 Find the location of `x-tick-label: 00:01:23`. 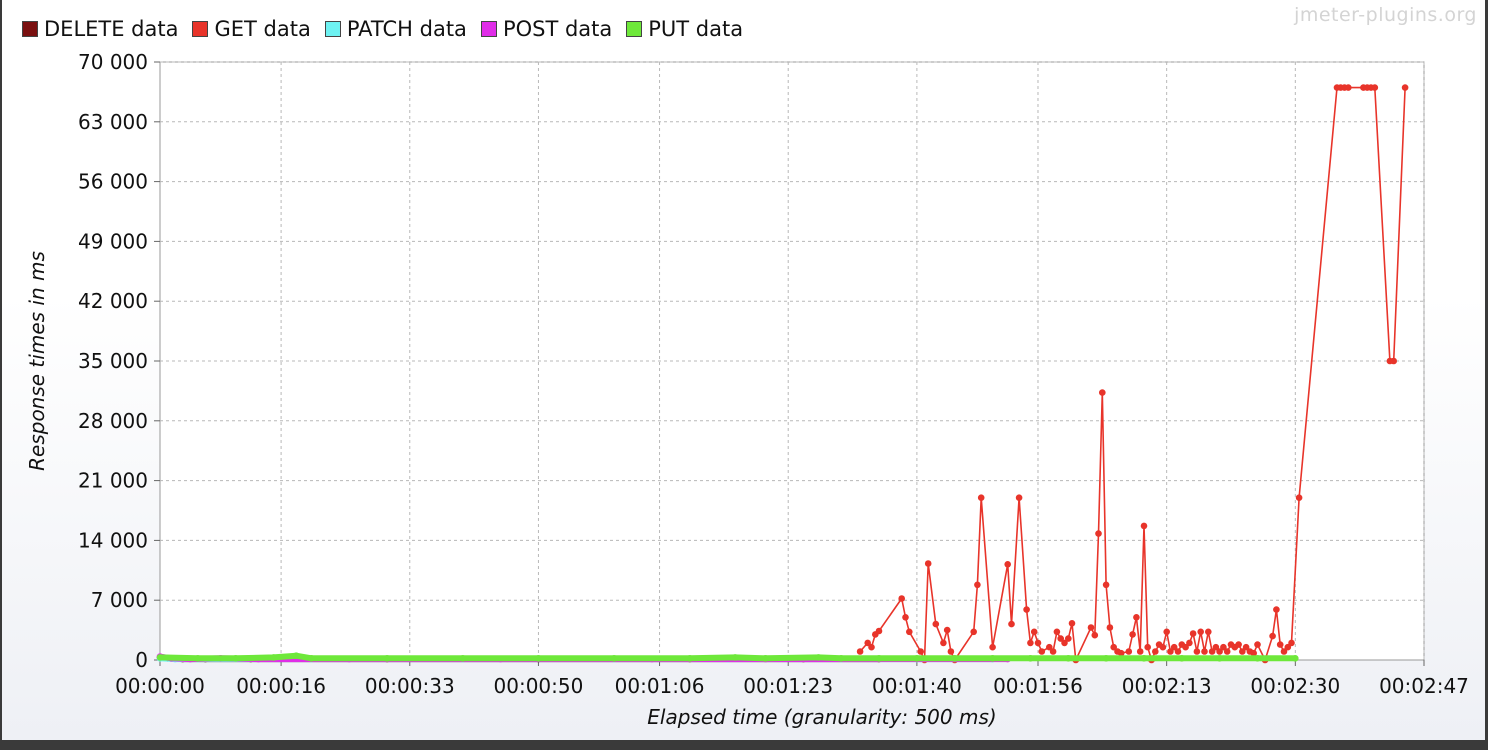

x-tick-label: 00:01:23 is located at coordinates (788, 686).